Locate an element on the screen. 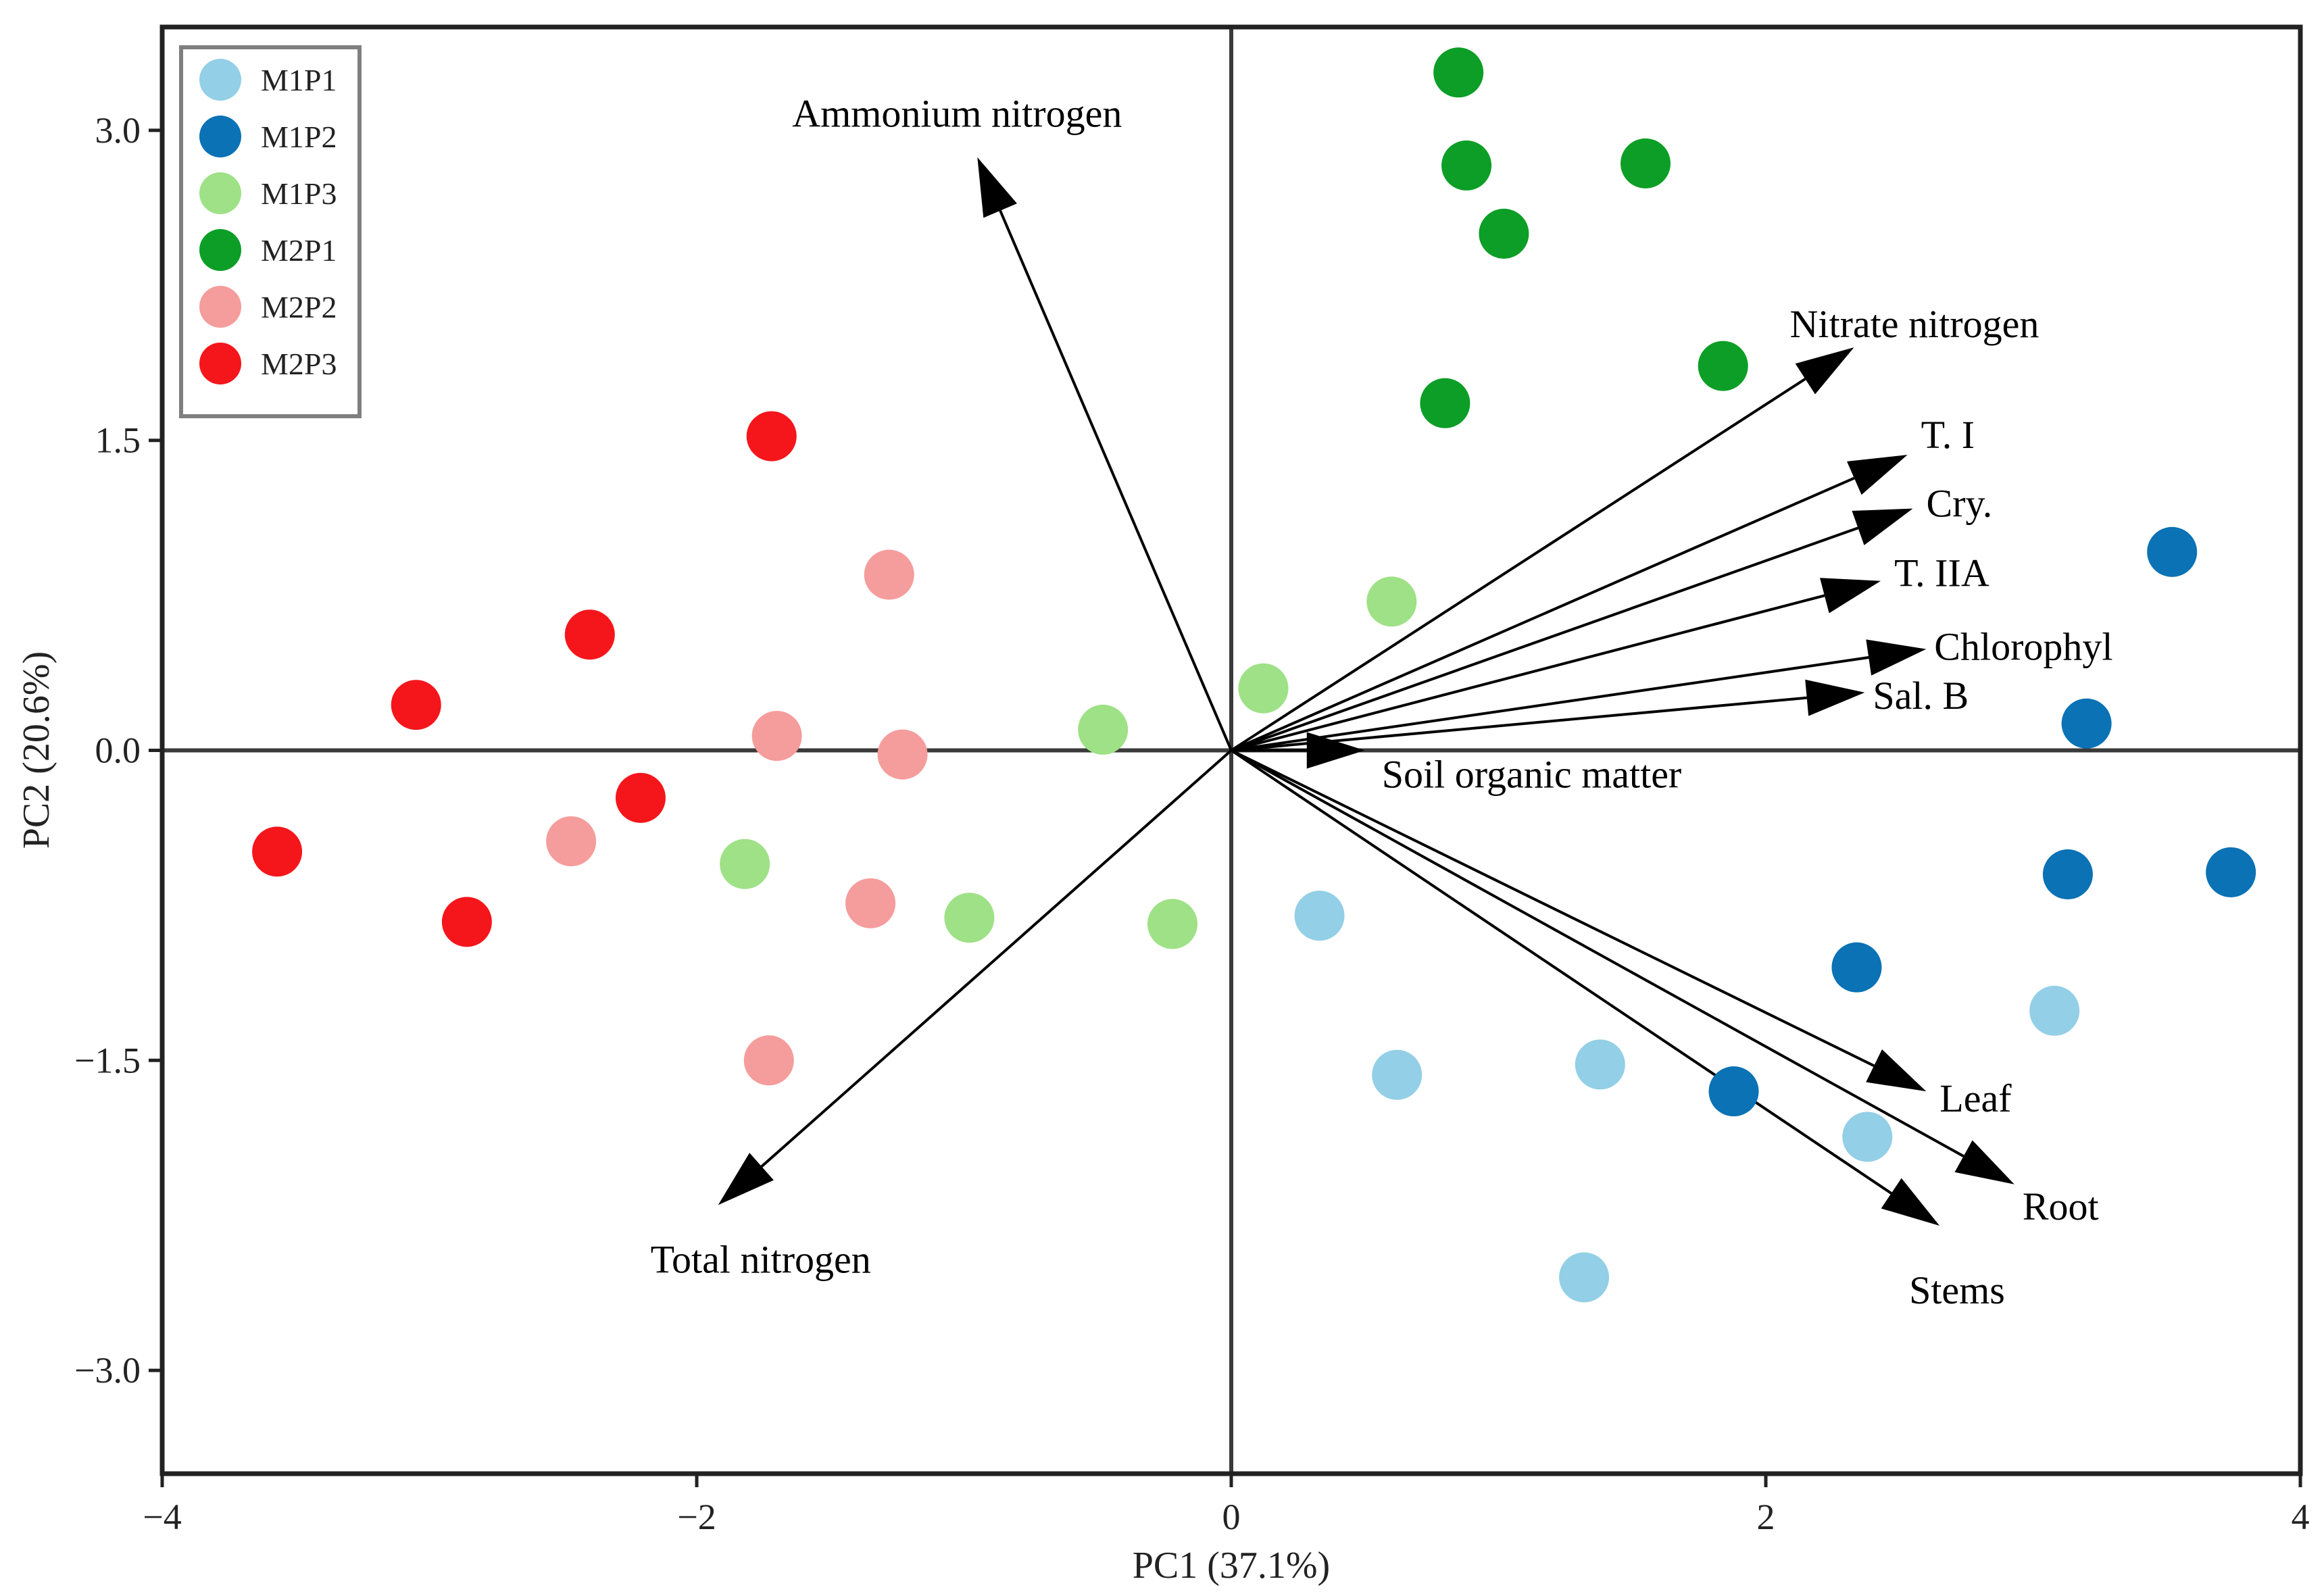 This screenshot has width=2324, height=1596. loading-label: Root is located at coordinates (2061, 1206).